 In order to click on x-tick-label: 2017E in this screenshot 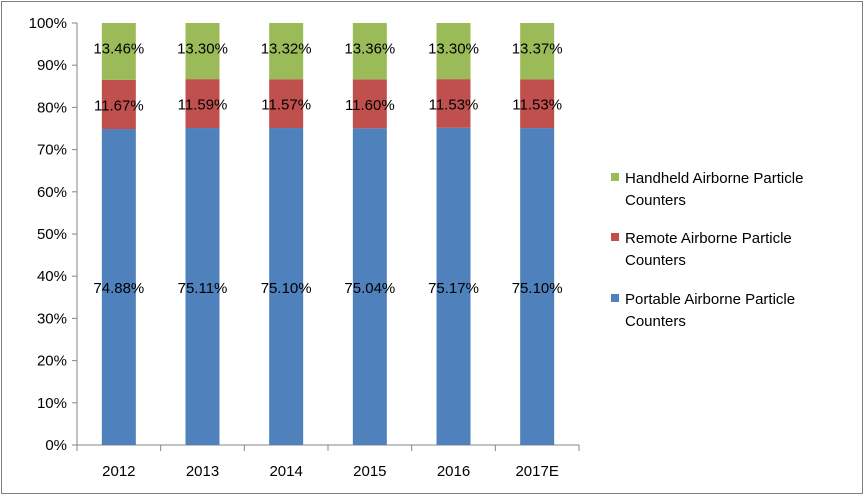, I will do `click(536, 471)`.